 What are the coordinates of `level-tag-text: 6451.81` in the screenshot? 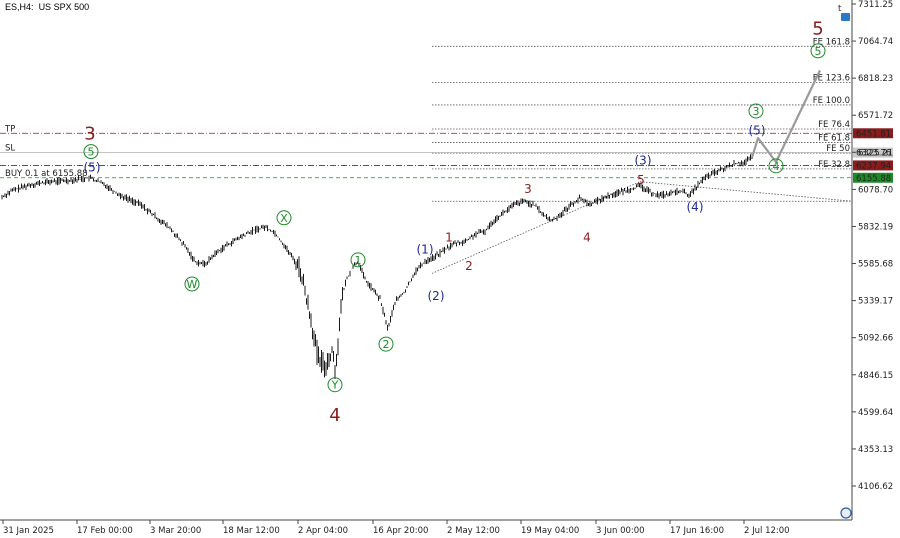 It's located at (873, 134).